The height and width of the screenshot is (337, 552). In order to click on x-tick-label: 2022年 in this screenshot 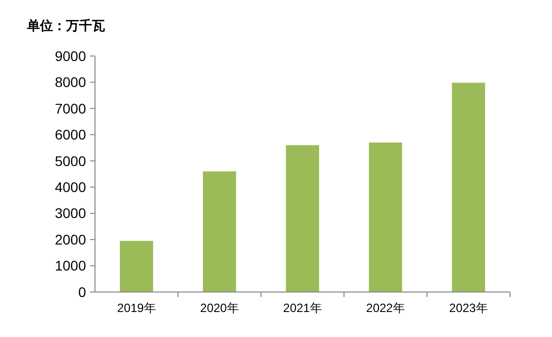, I will do `click(385, 308)`.